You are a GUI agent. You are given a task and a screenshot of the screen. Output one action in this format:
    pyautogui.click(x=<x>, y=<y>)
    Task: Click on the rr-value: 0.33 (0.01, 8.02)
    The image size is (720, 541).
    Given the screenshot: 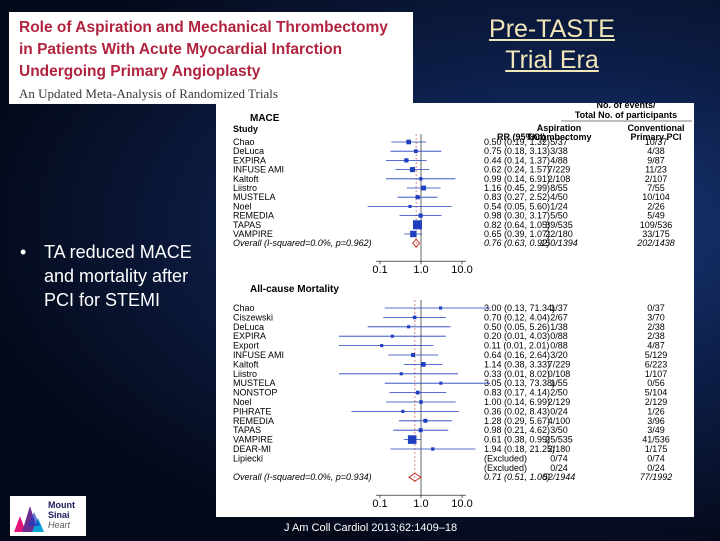 What is the action you would take?
    pyautogui.click(x=517, y=374)
    